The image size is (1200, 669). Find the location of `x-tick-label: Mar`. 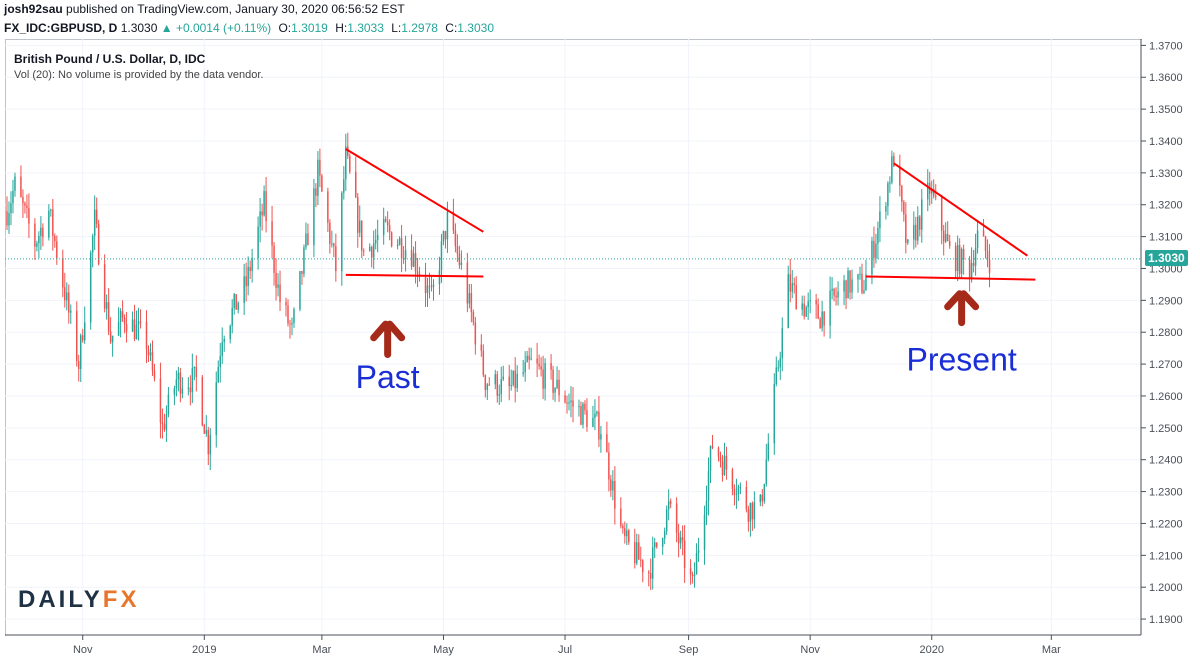

x-tick-label: Mar is located at coordinates (1051, 650).